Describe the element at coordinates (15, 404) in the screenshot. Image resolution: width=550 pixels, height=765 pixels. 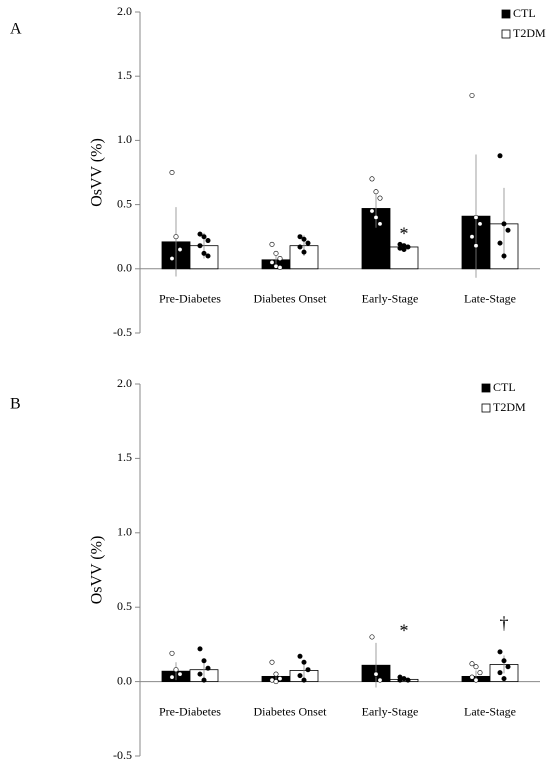
I see `panel-label: B` at that location.